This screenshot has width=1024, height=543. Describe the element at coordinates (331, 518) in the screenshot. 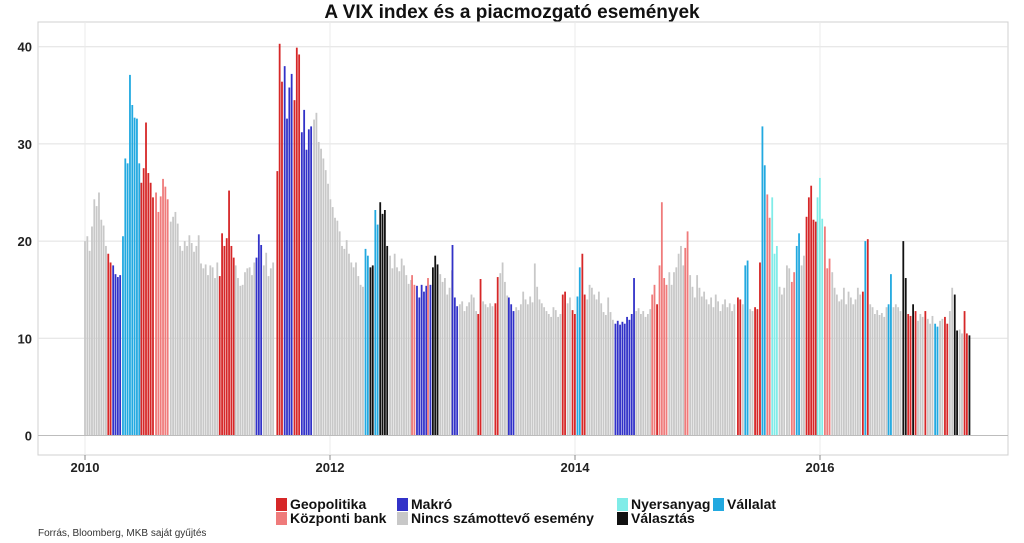

I see `legend-item-kozponti-bank: Központi bank` at that location.